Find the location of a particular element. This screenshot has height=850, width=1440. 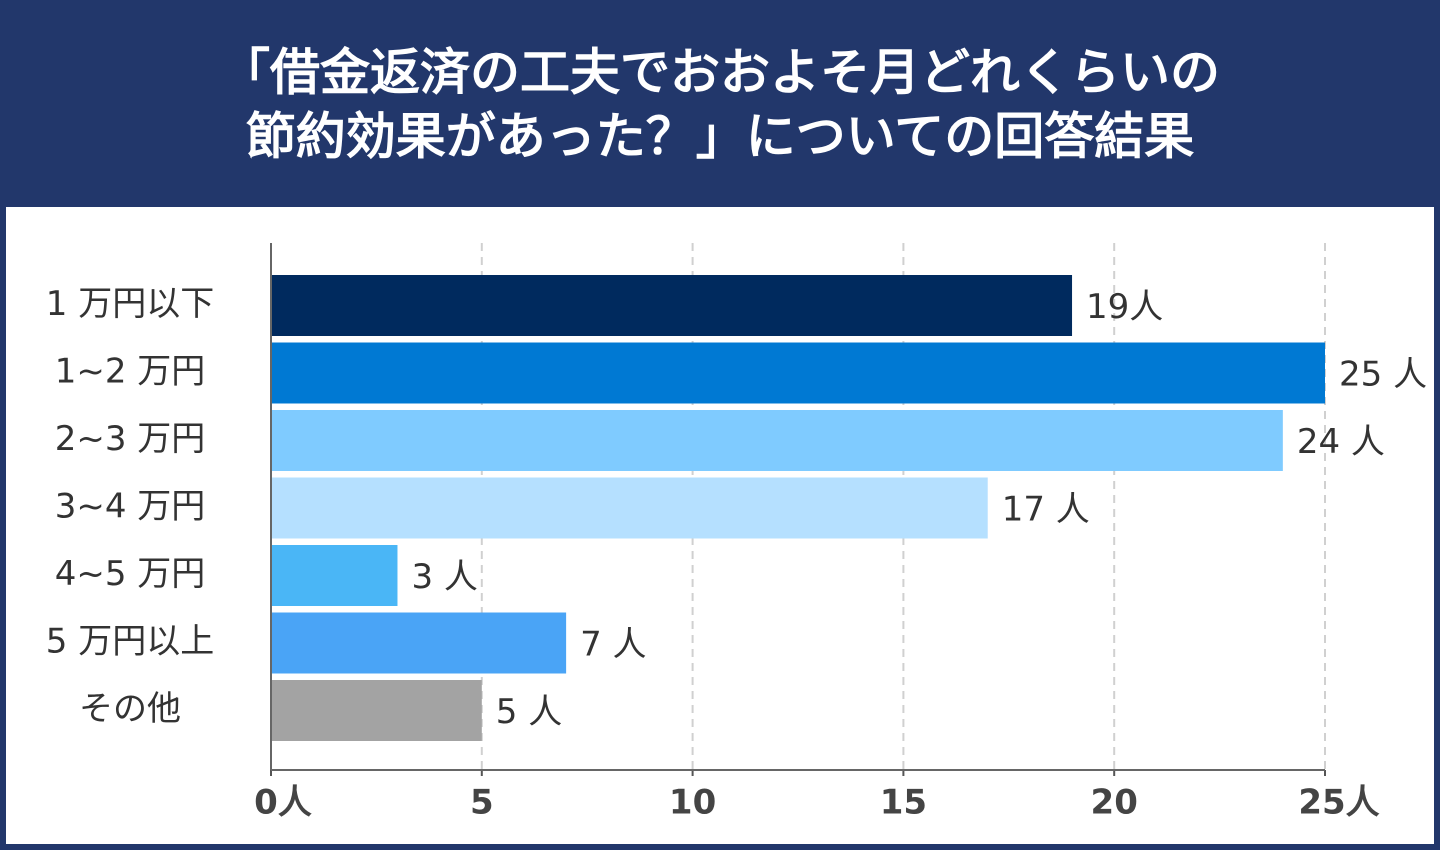

value-label: 7 人 is located at coordinates (613, 645).